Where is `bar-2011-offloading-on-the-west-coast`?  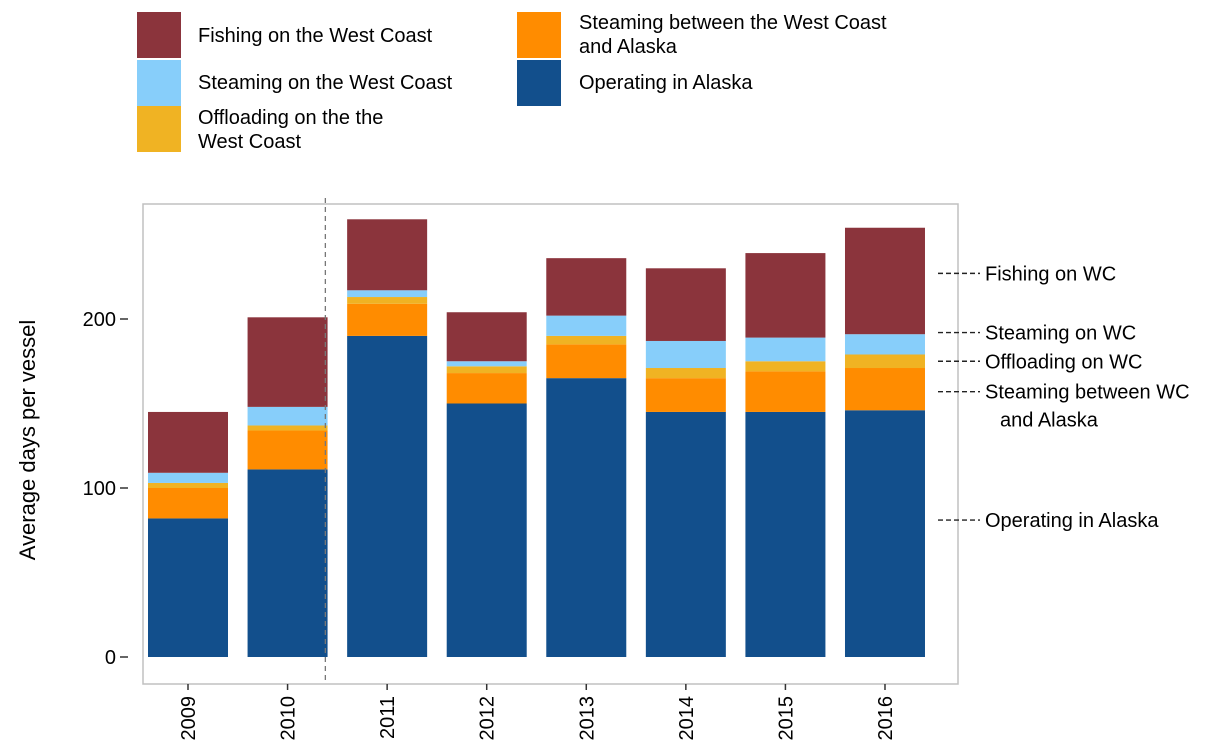
bar-2011-offloading-on-the-west-coast is located at coordinates (387, 300).